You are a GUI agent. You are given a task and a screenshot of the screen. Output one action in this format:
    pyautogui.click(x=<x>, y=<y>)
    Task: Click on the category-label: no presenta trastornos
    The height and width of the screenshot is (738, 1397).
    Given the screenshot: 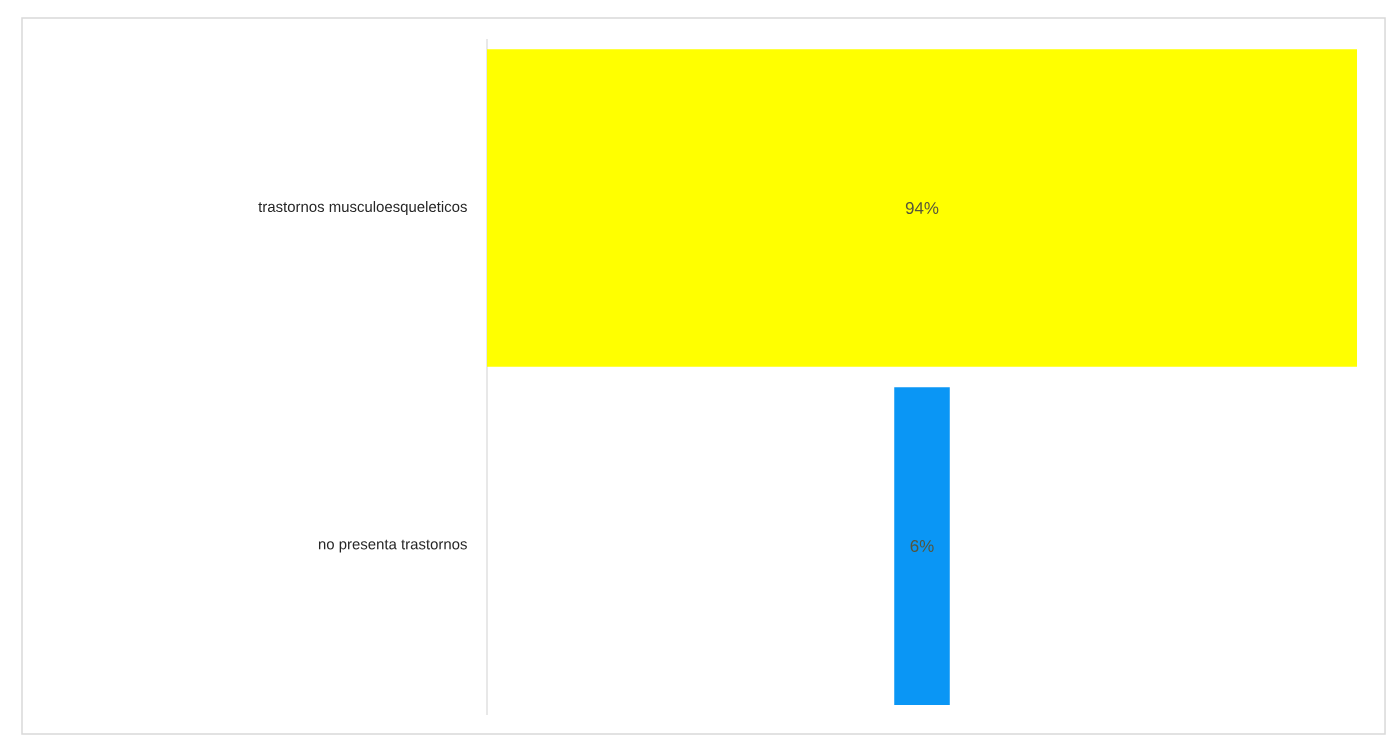 What is the action you would take?
    pyautogui.click(x=392, y=546)
    